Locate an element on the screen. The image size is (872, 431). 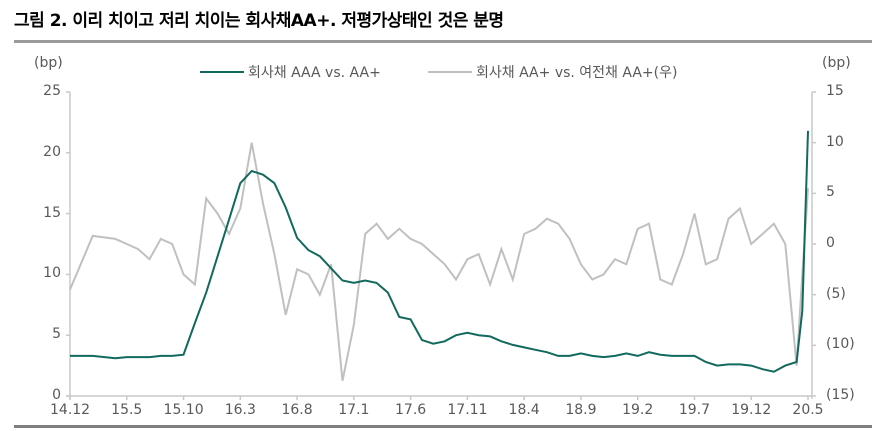
x-tick: 19.7 is located at coordinates (694, 410).